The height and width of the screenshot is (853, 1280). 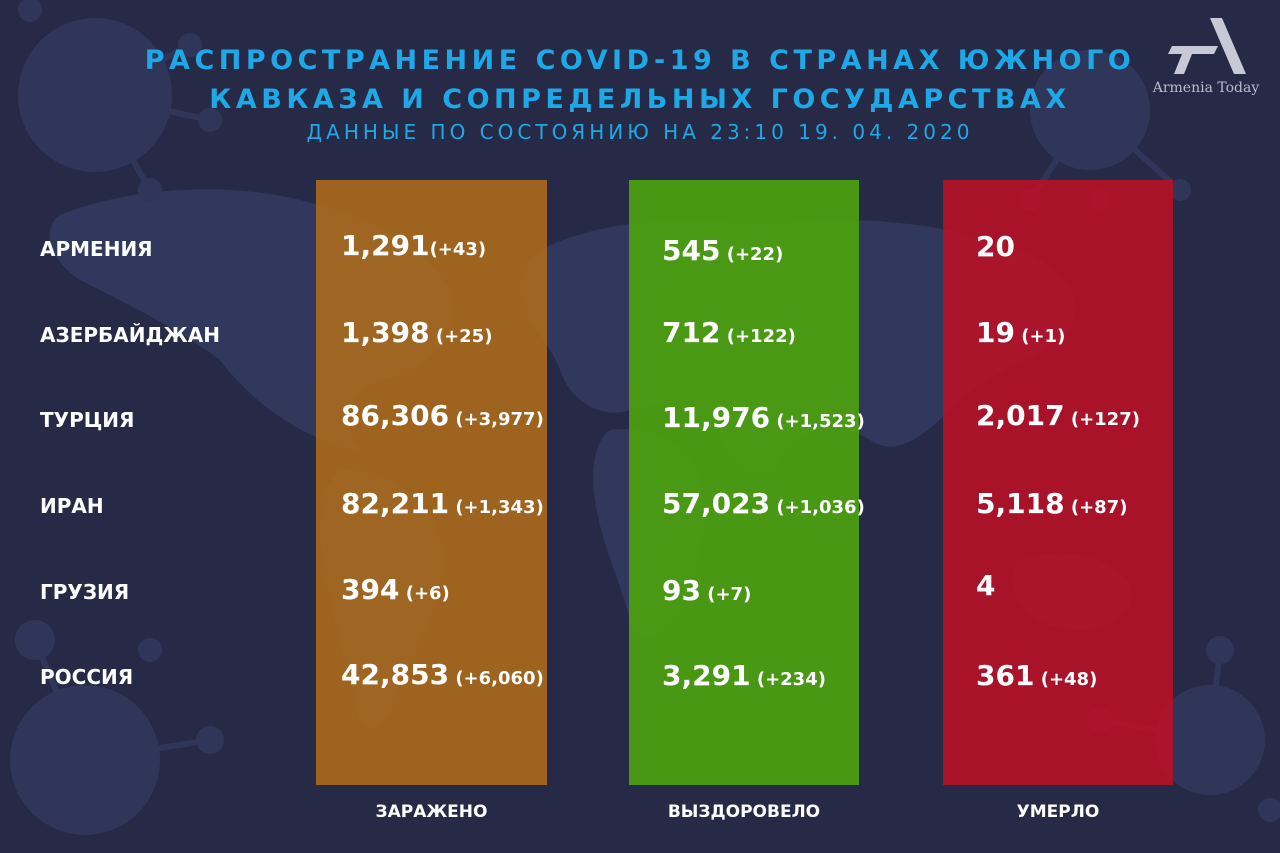 What do you see at coordinates (995, 246) in the screenshot?
I see `died-cell: 20` at bounding box center [995, 246].